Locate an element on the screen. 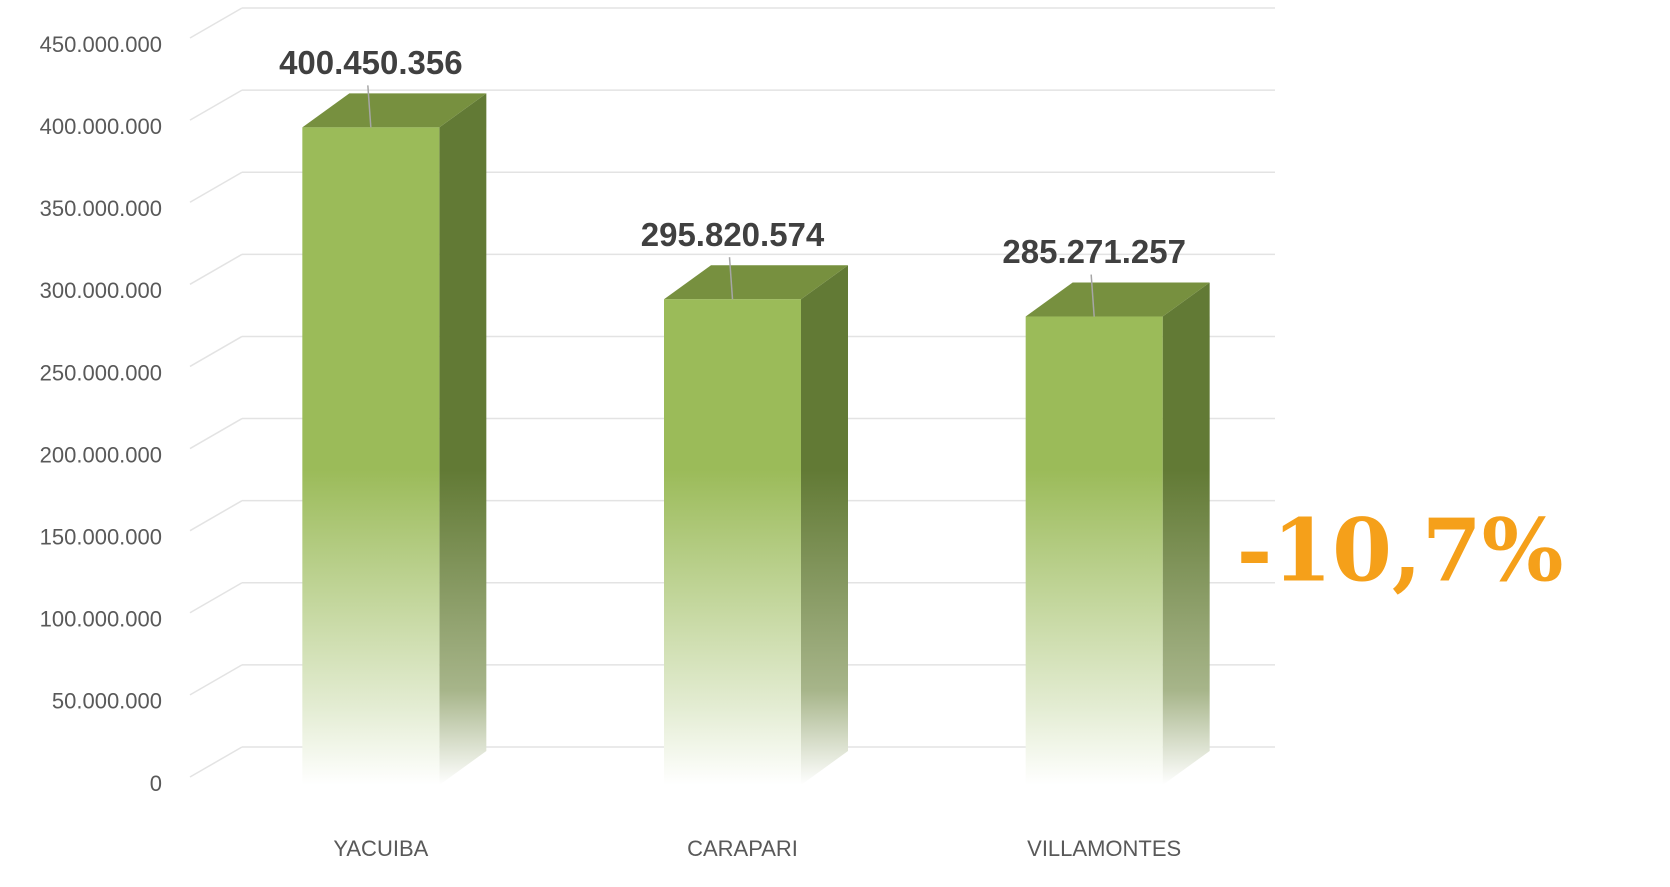 This screenshot has height=887, width=1670. y-tick-label: 50.000.000 is located at coordinates (107, 701).